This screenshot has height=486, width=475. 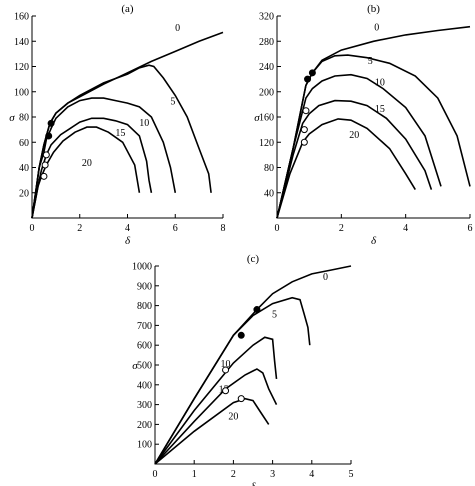 What do you see at coordinates (144, 366) in the screenshot?
I see `y-tick-label: 500` at bounding box center [144, 366].